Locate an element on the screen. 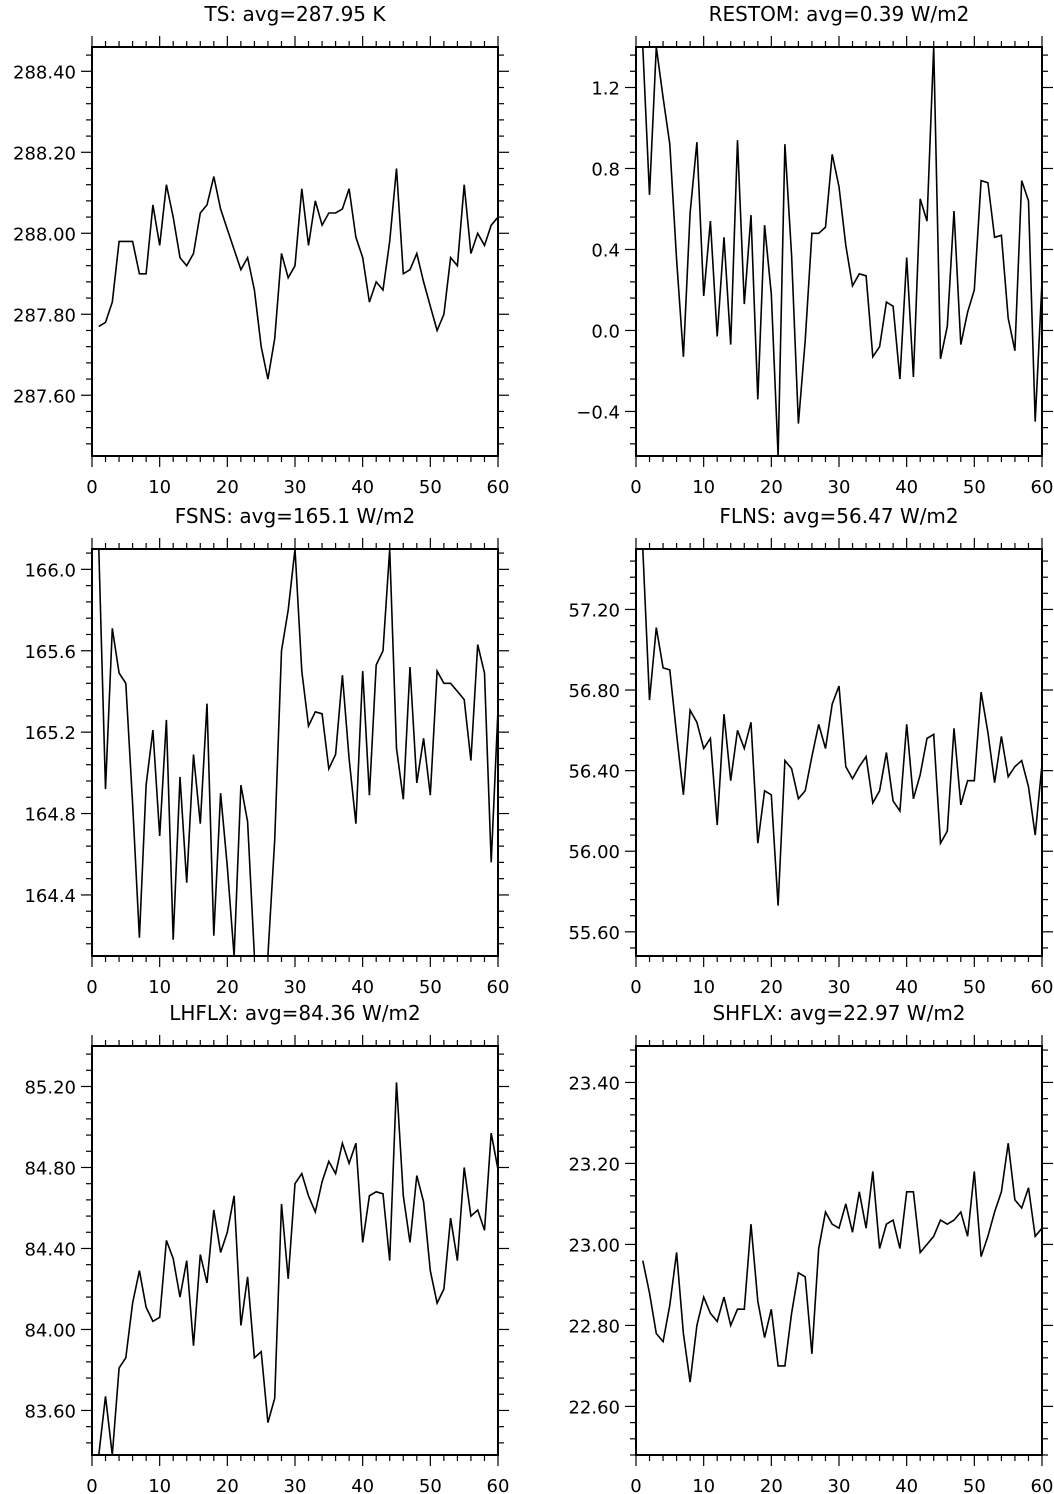 This screenshot has height=1494, width=1054. x-tick-label-shflx: 20 is located at coordinates (771, 1485).